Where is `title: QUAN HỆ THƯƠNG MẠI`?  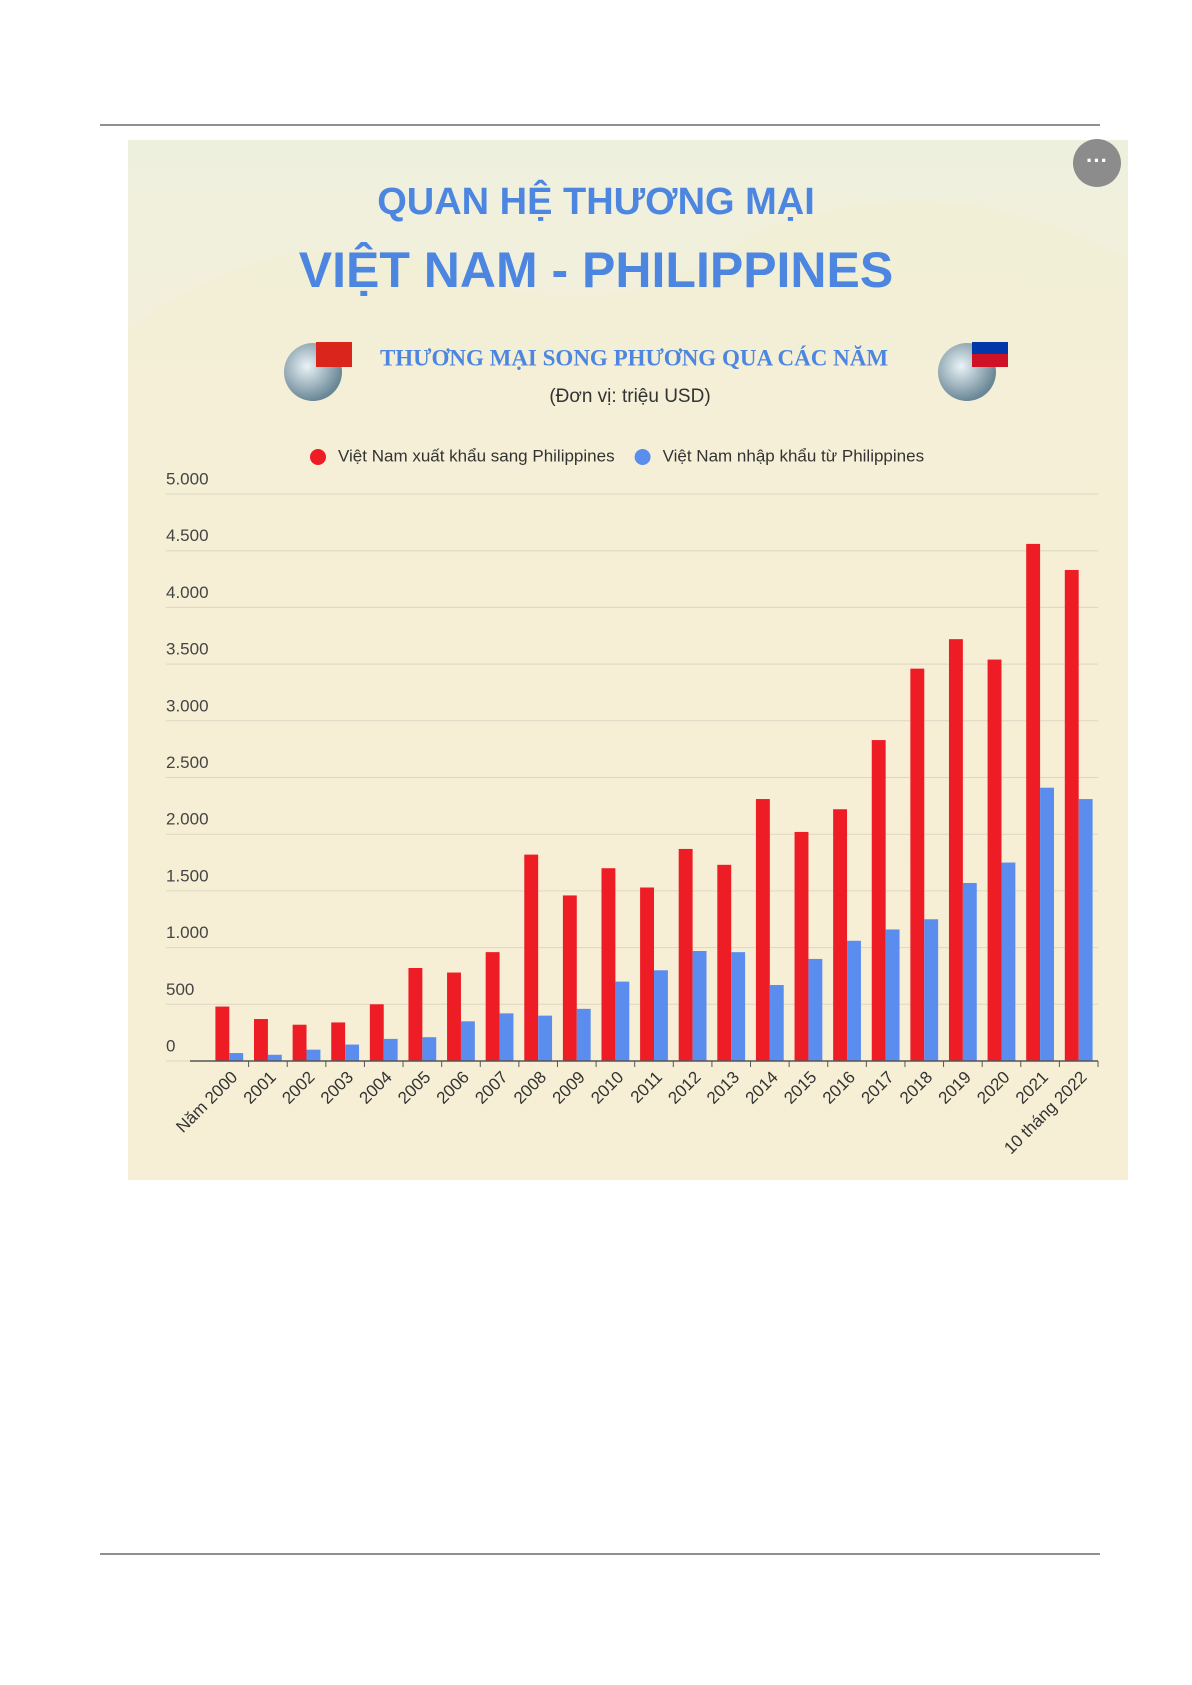 title: QUAN HỆ THƯƠNG MẠI is located at coordinates (596, 201).